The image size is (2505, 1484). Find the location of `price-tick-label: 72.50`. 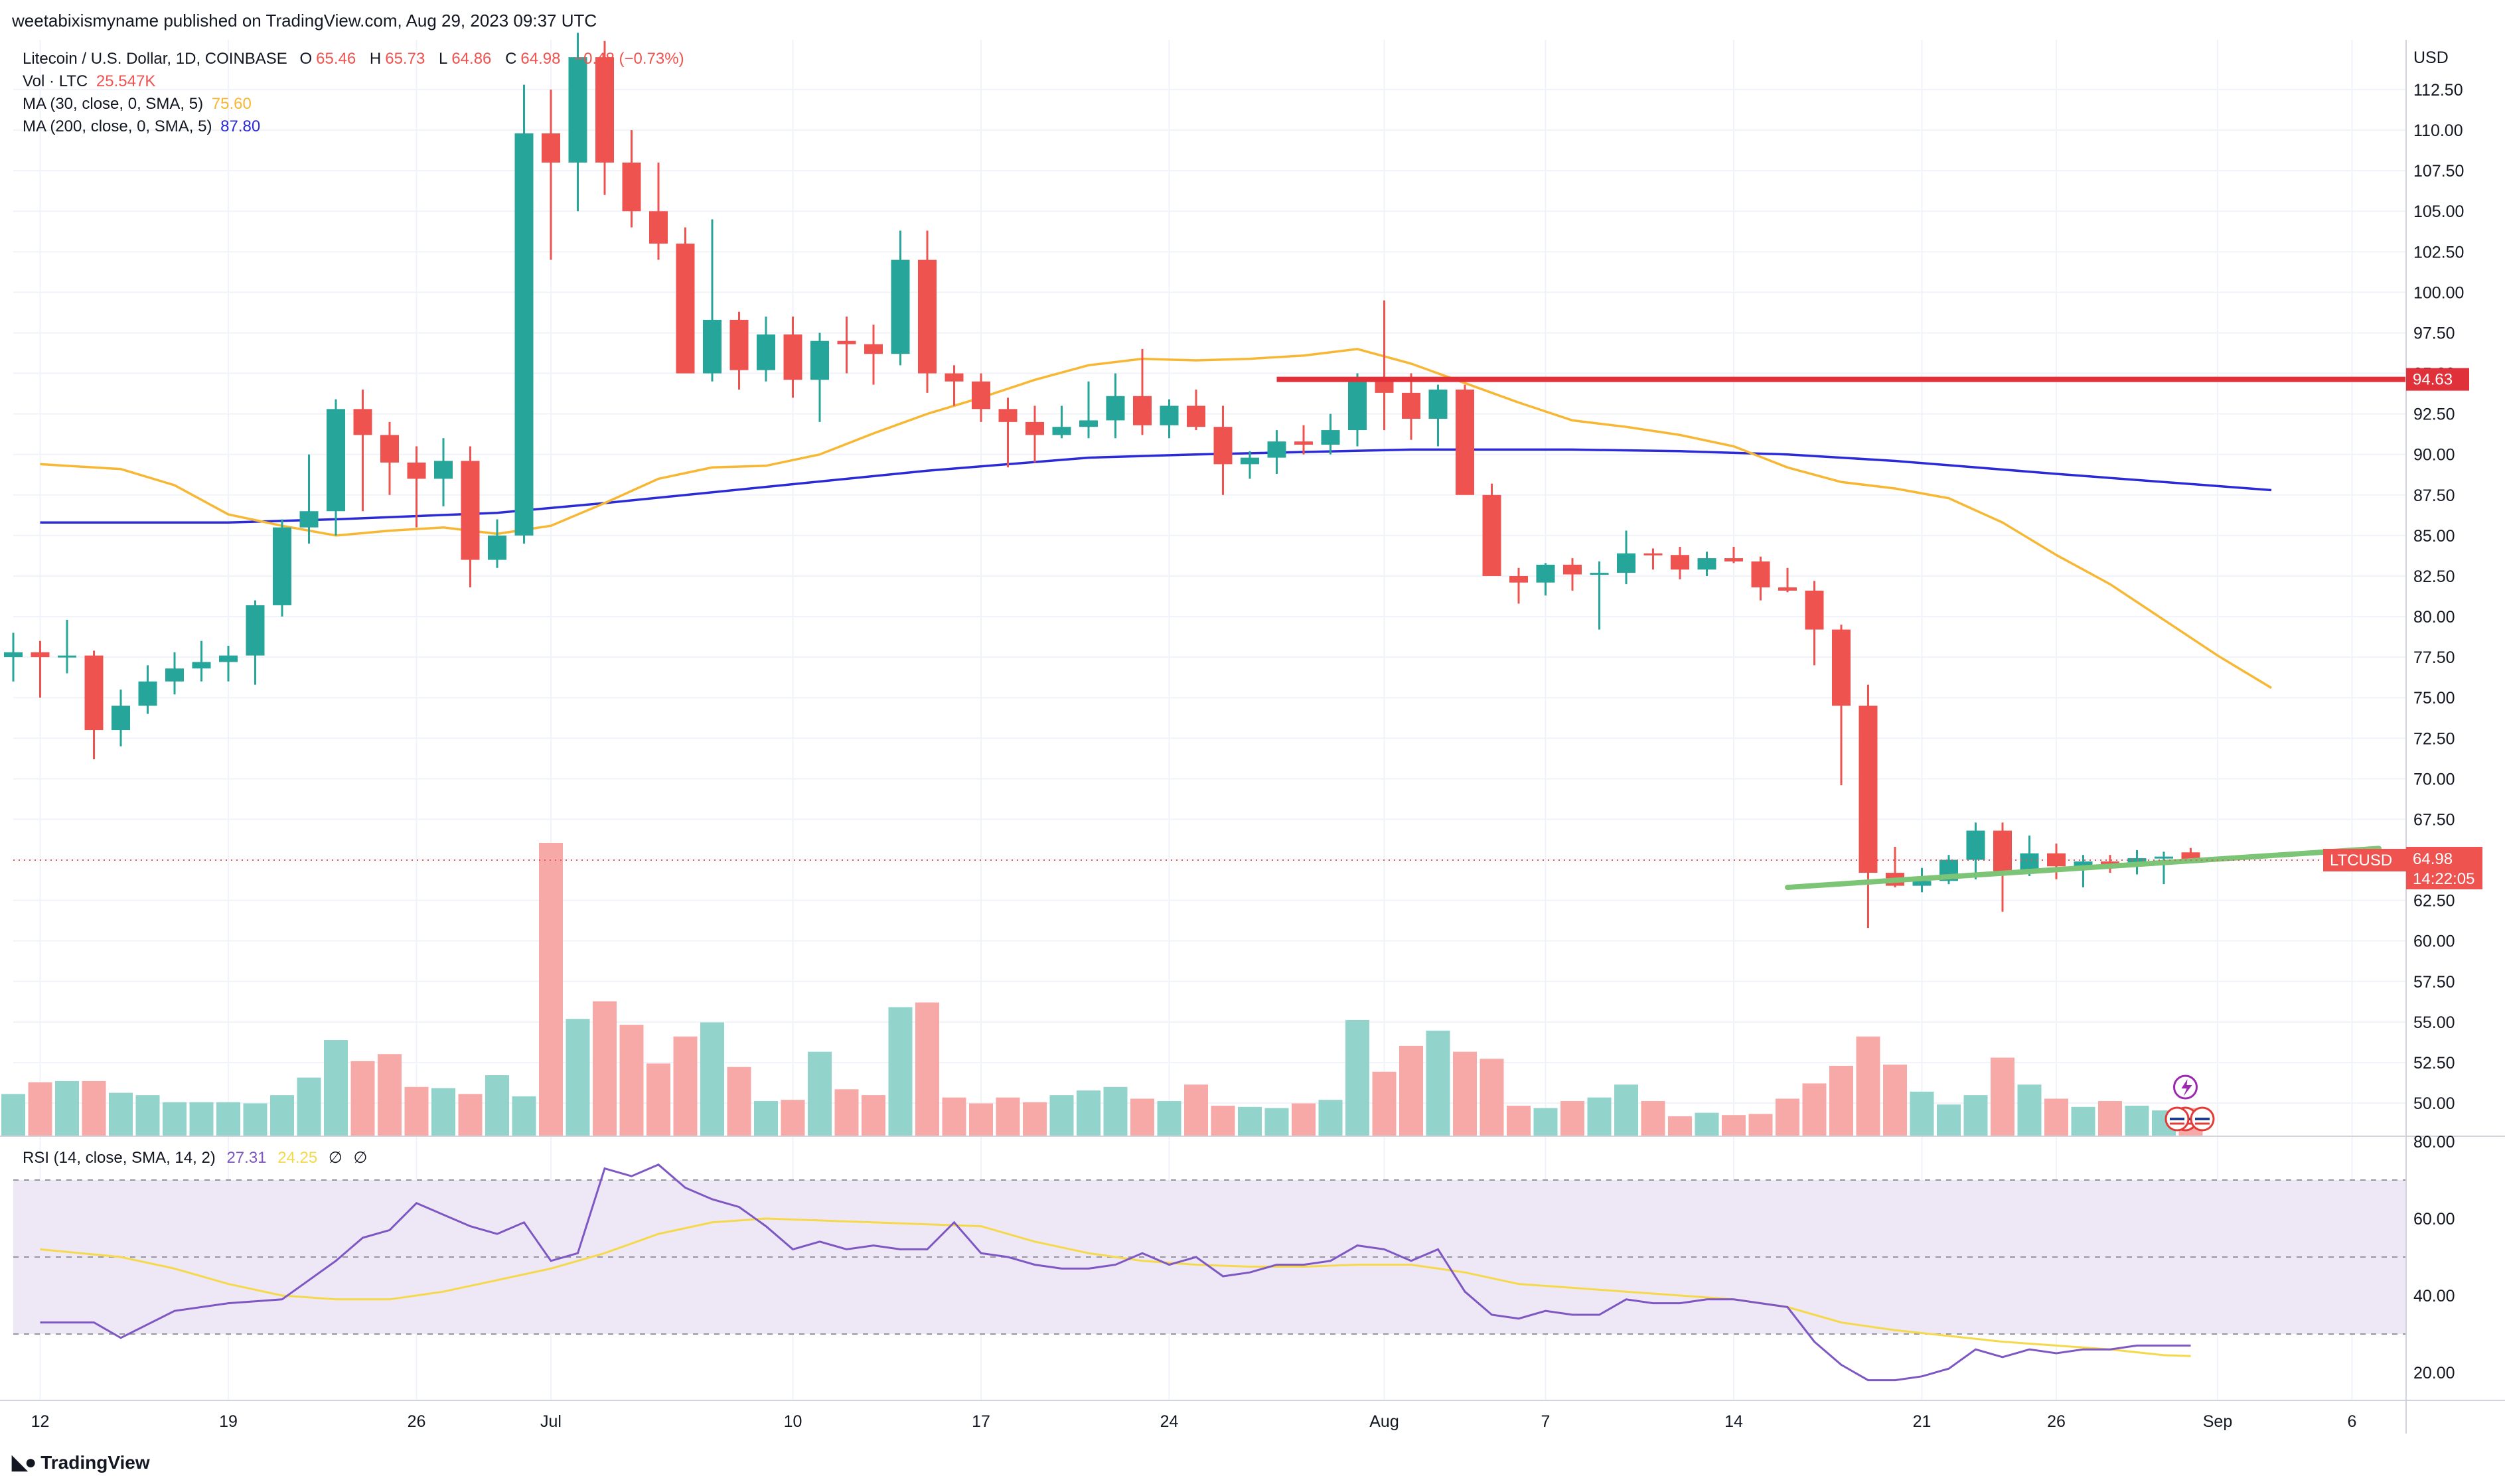

price-tick-label: 72.50 is located at coordinates (2434, 739).